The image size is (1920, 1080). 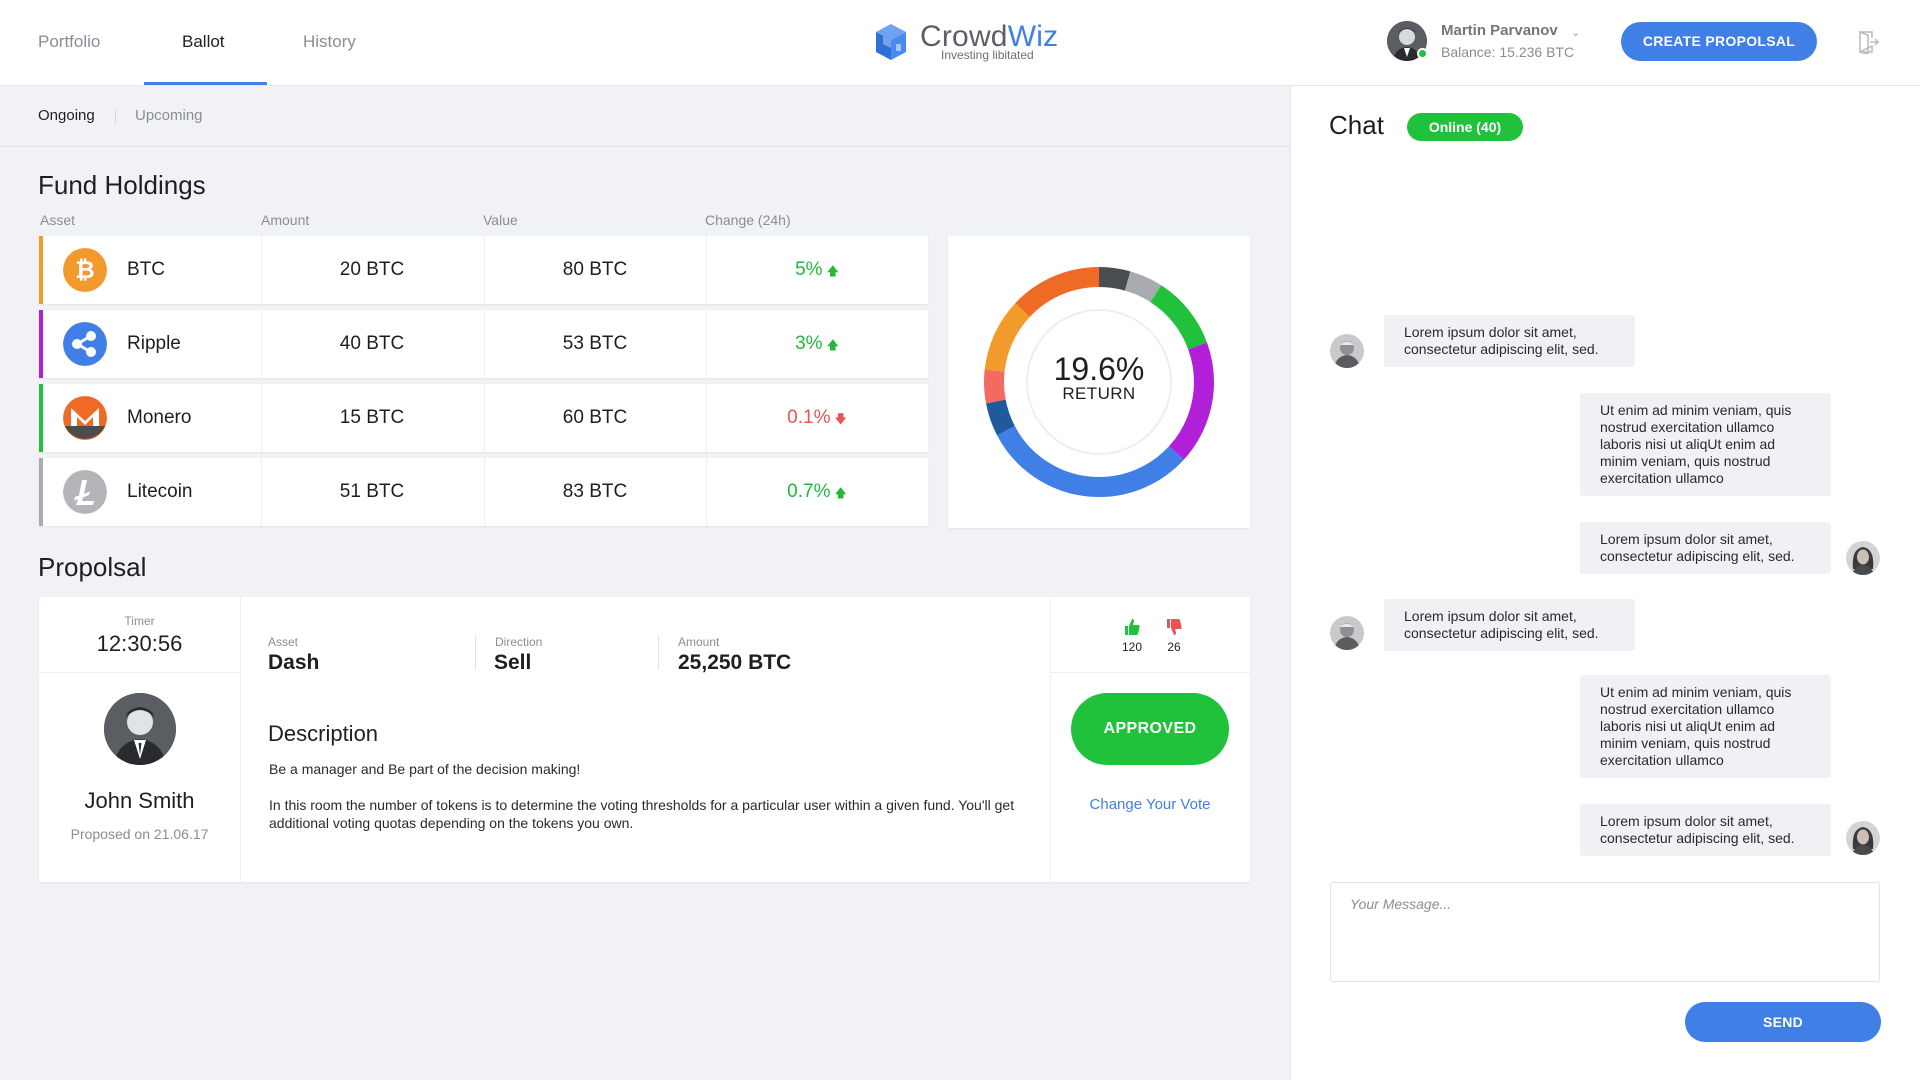 What do you see at coordinates (139, 621) in the screenshot?
I see `timer-label: Timer` at bounding box center [139, 621].